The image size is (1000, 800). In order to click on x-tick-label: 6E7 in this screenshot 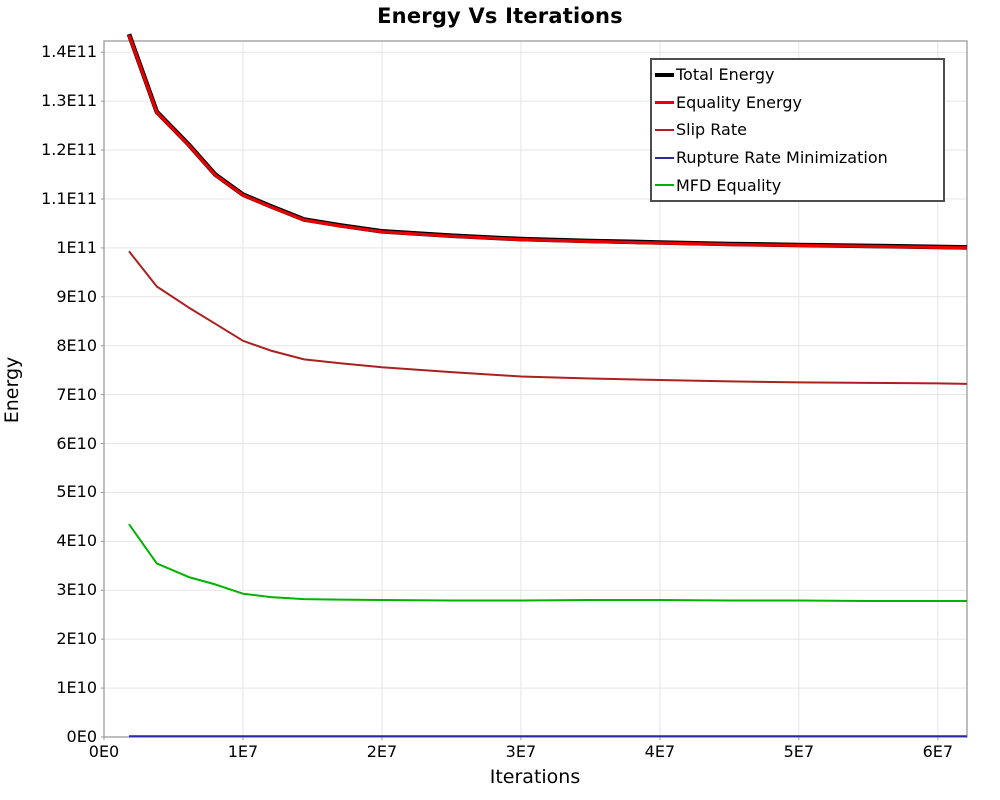, I will do `click(938, 751)`.